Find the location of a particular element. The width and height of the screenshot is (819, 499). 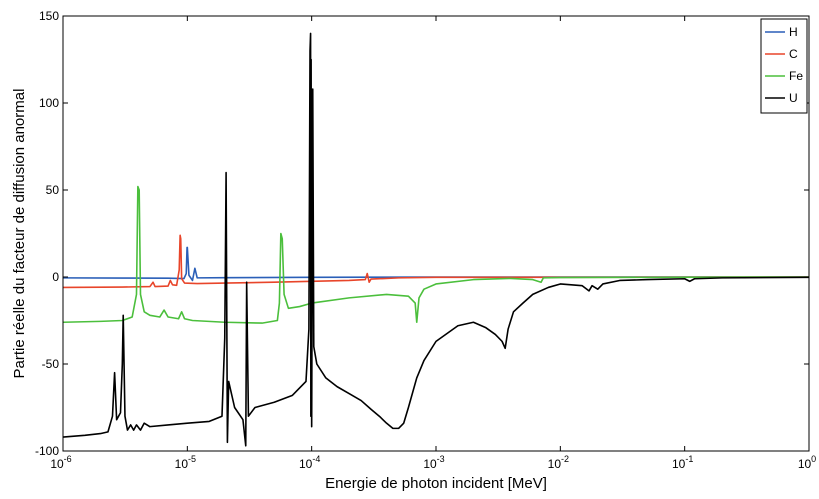

legend: HC Fe U is located at coordinates (784, 66).